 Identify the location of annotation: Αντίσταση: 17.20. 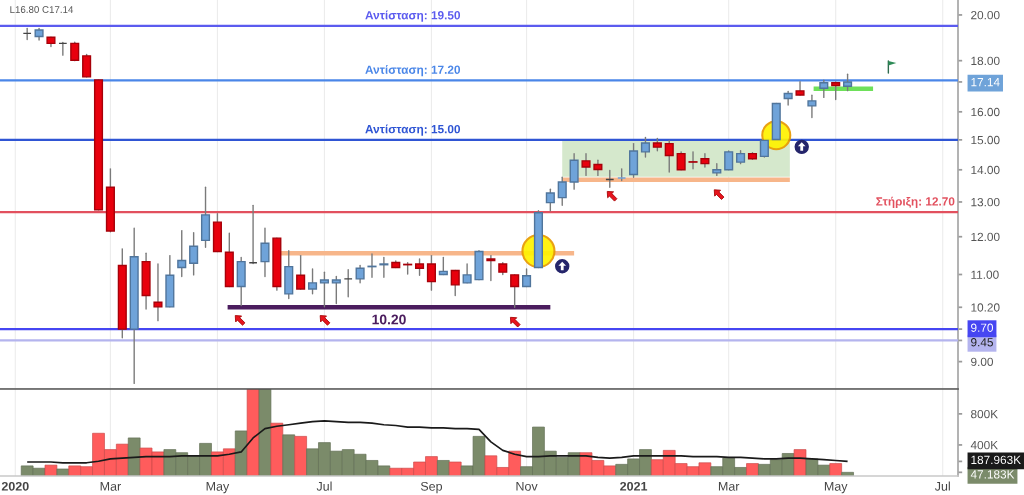
(413, 71).